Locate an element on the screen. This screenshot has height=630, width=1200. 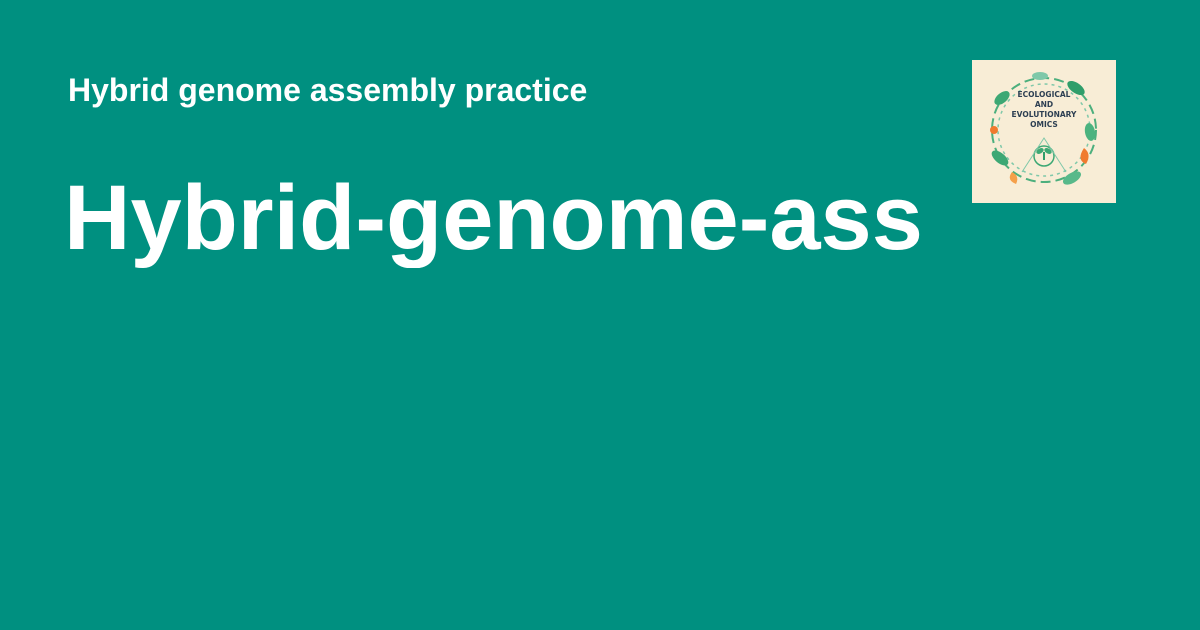
logo-line-3: EVOLUTIONARY is located at coordinates (1044, 114).